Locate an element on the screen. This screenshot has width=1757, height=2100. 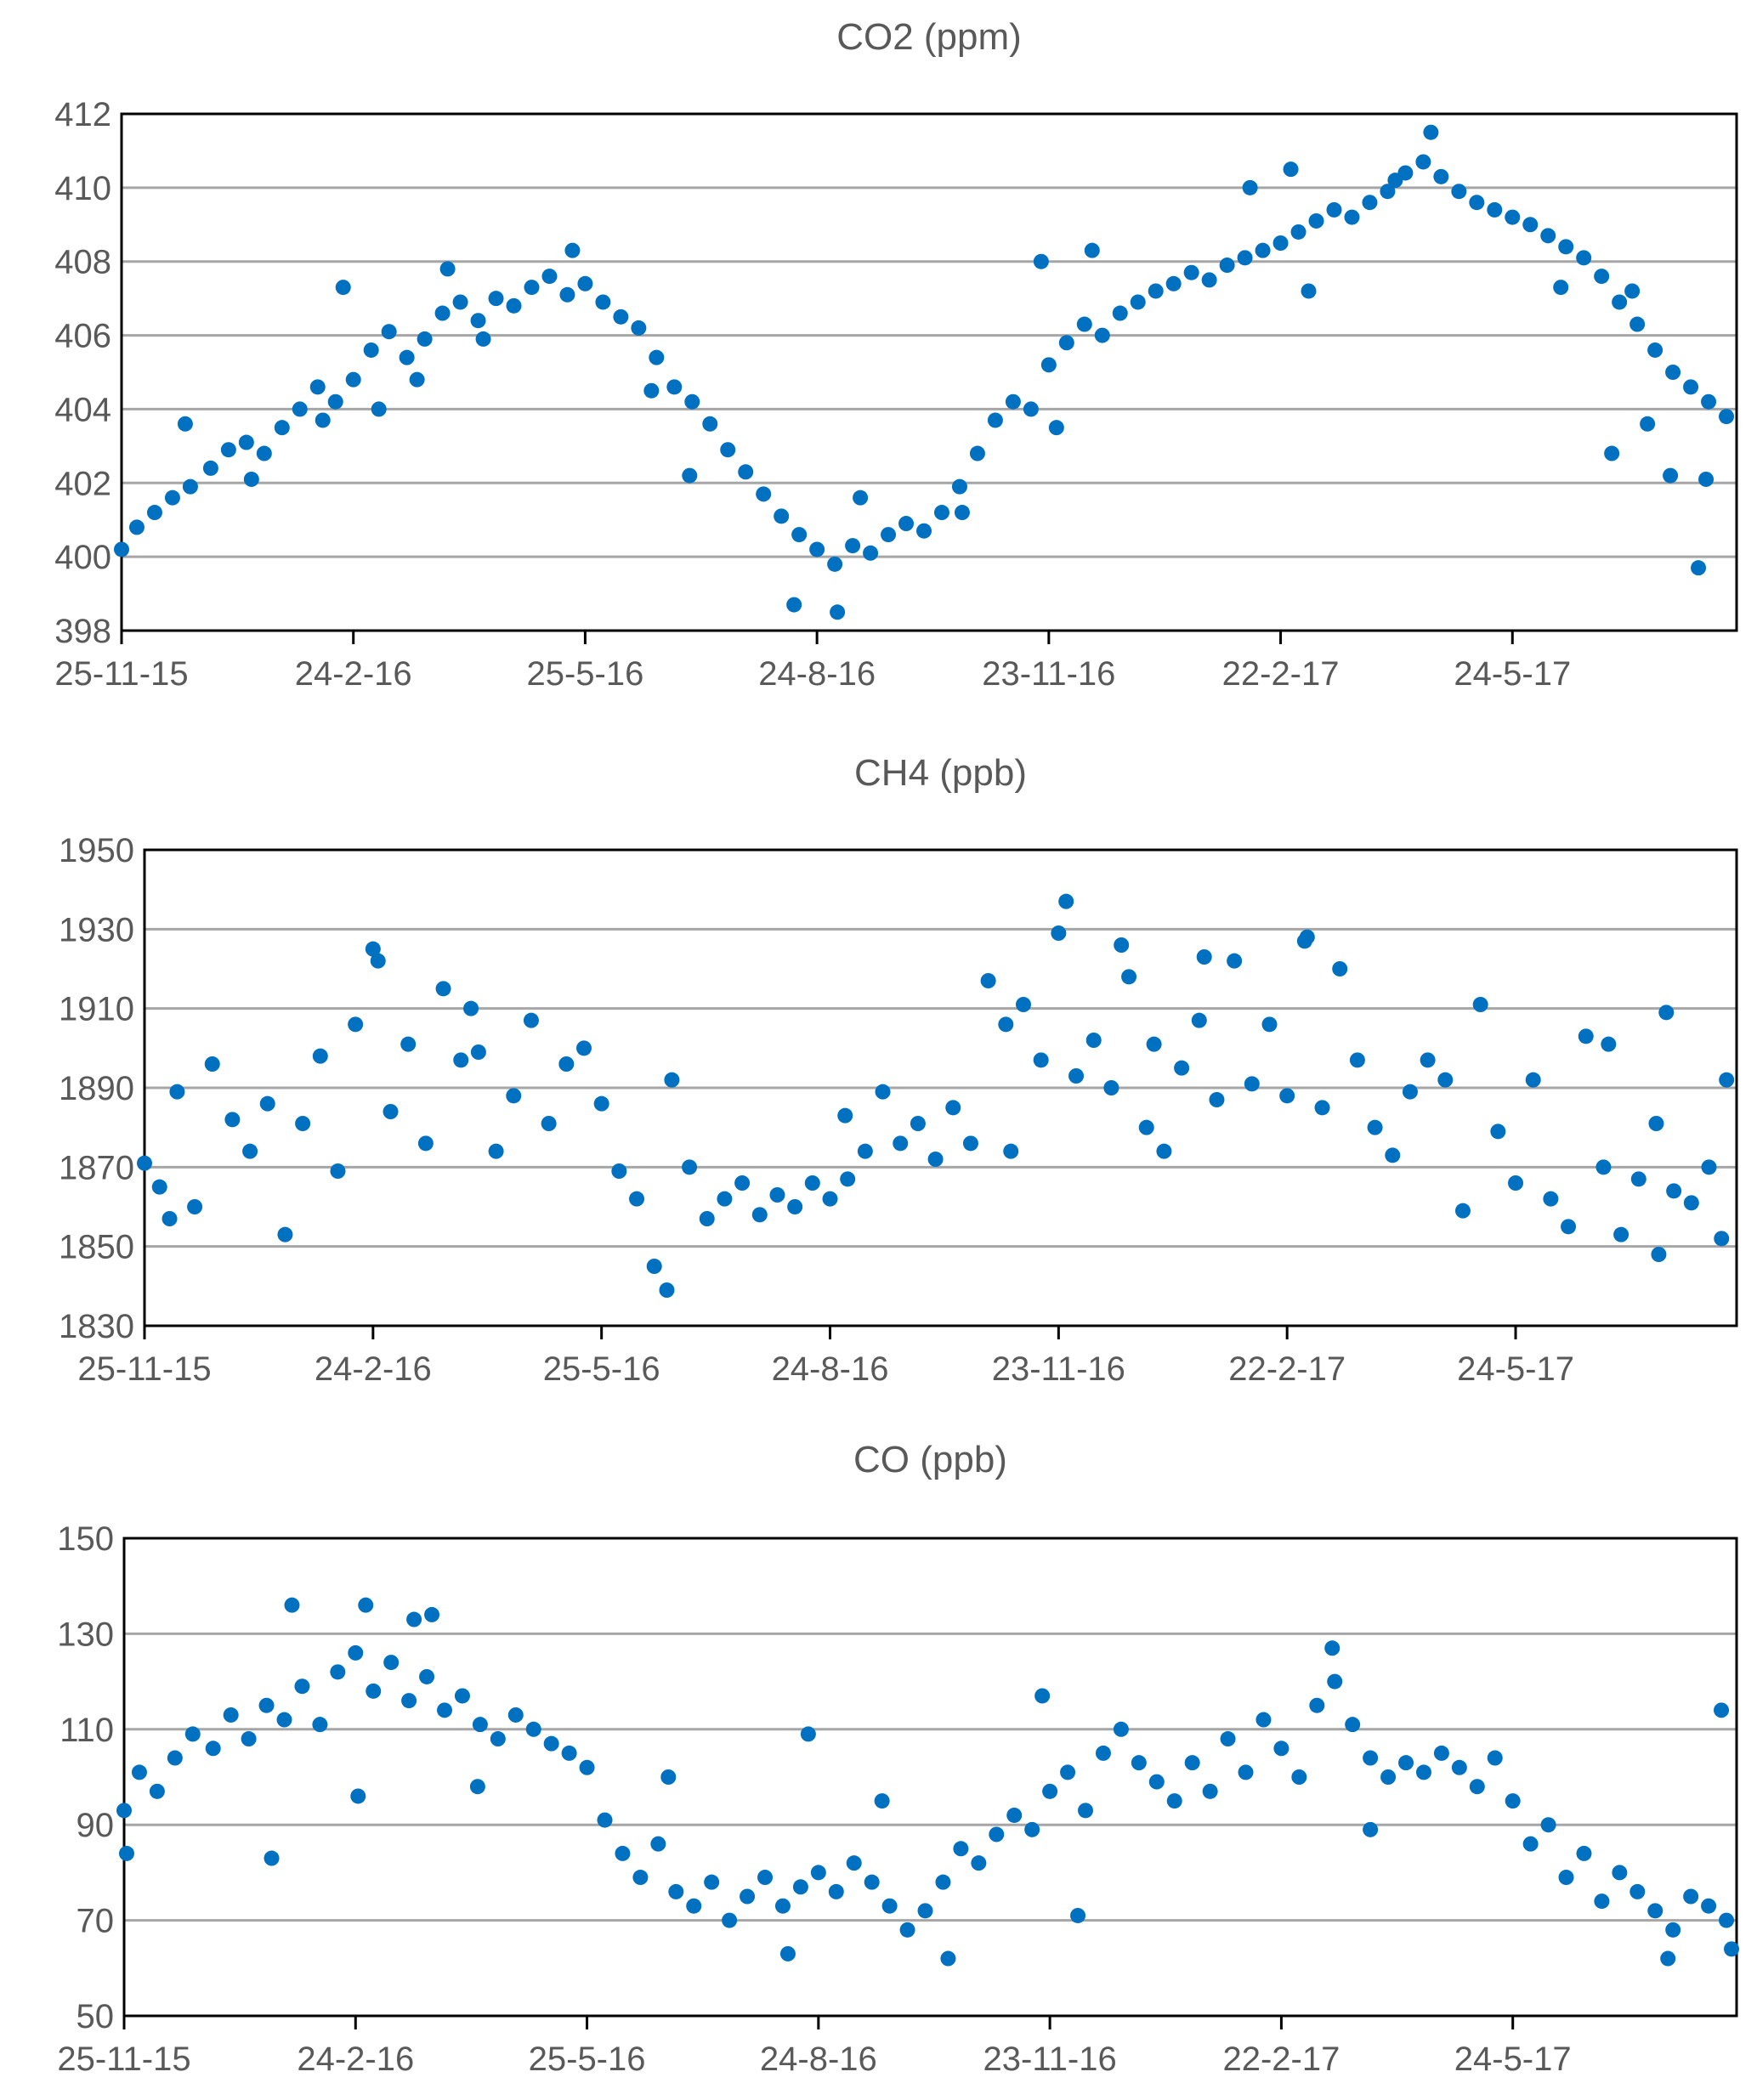
y-tick-label: 404 is located at coordinates (82, 410).